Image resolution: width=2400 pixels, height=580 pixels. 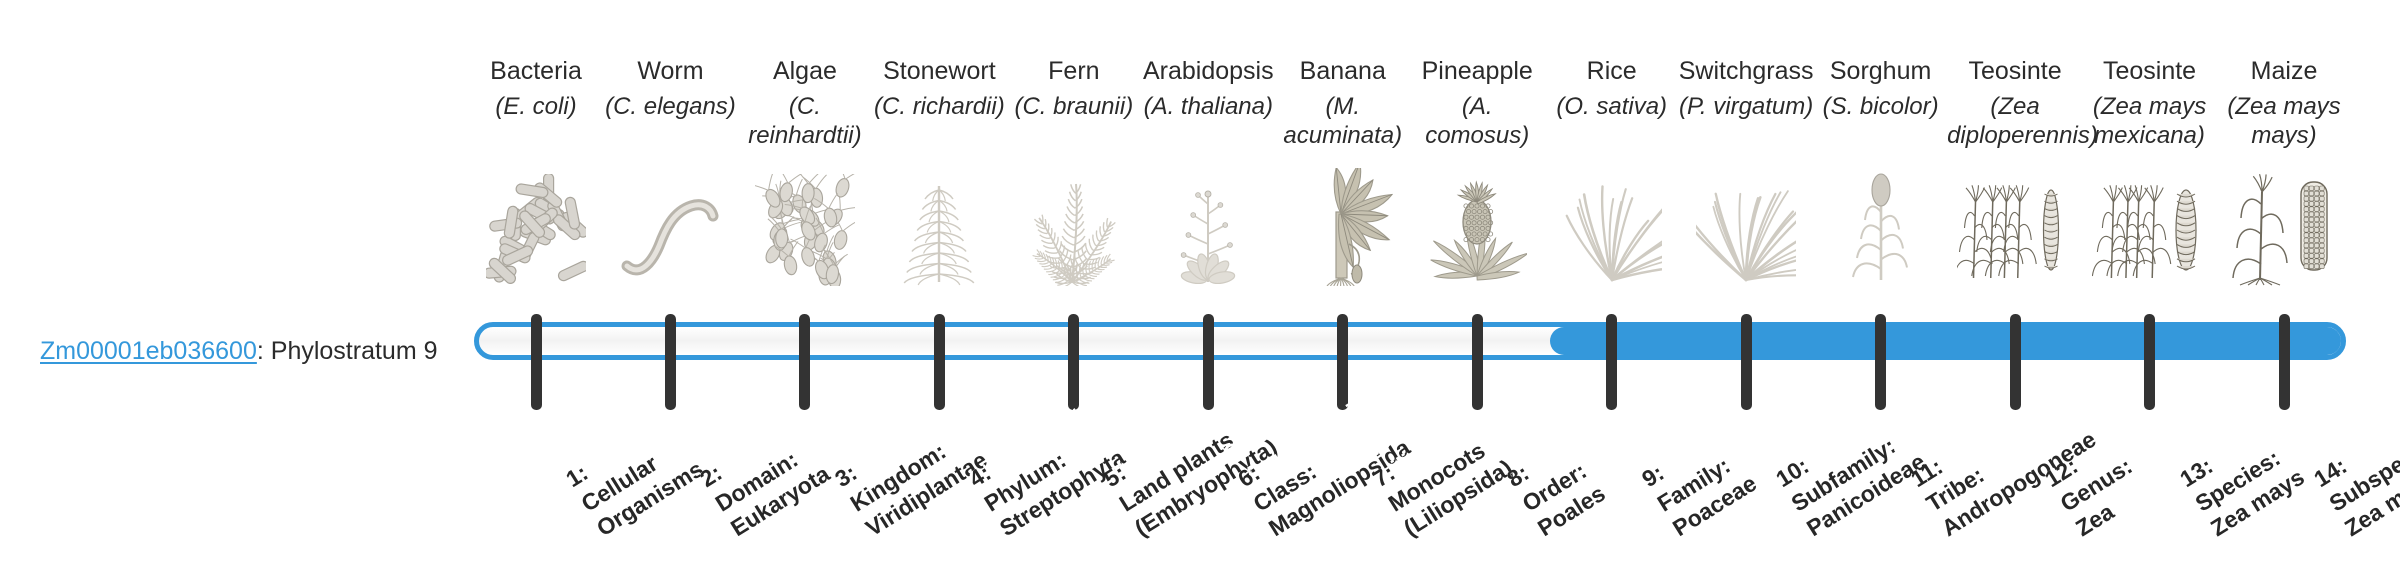 I want to click on organism-scientific-name: (E. coli), so click(x=536, y=106).